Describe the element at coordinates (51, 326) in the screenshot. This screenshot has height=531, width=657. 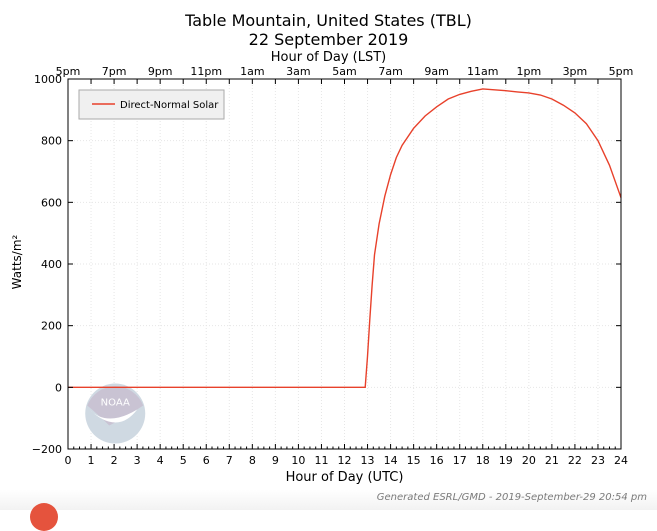
I see `y-tick-label: 200` at that location.